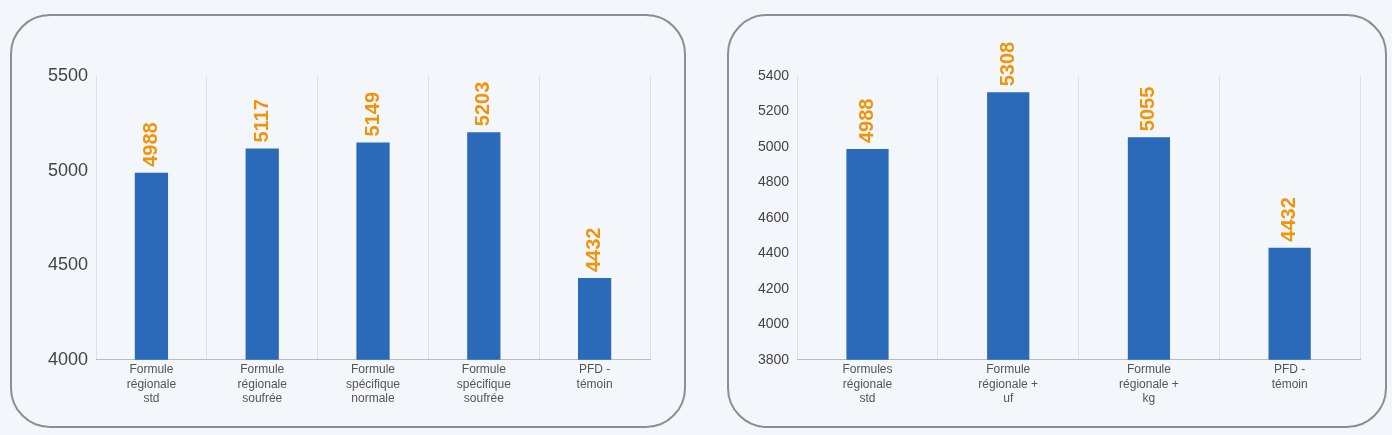 The width and height of the screenshot is (1392, 435). I want to click on x-tick-label: Formule spécifique soufrée, so click(484, 384).